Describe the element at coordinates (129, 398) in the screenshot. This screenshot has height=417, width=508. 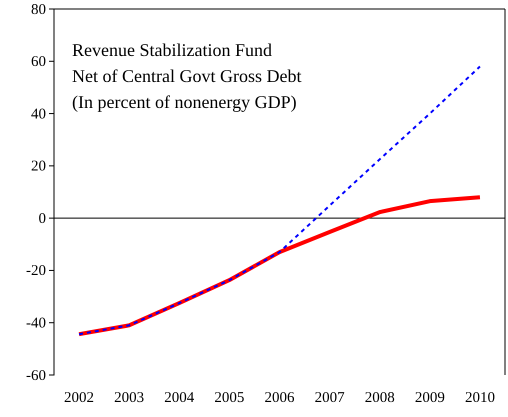
I see `x-tick-label: 2003` at that location.